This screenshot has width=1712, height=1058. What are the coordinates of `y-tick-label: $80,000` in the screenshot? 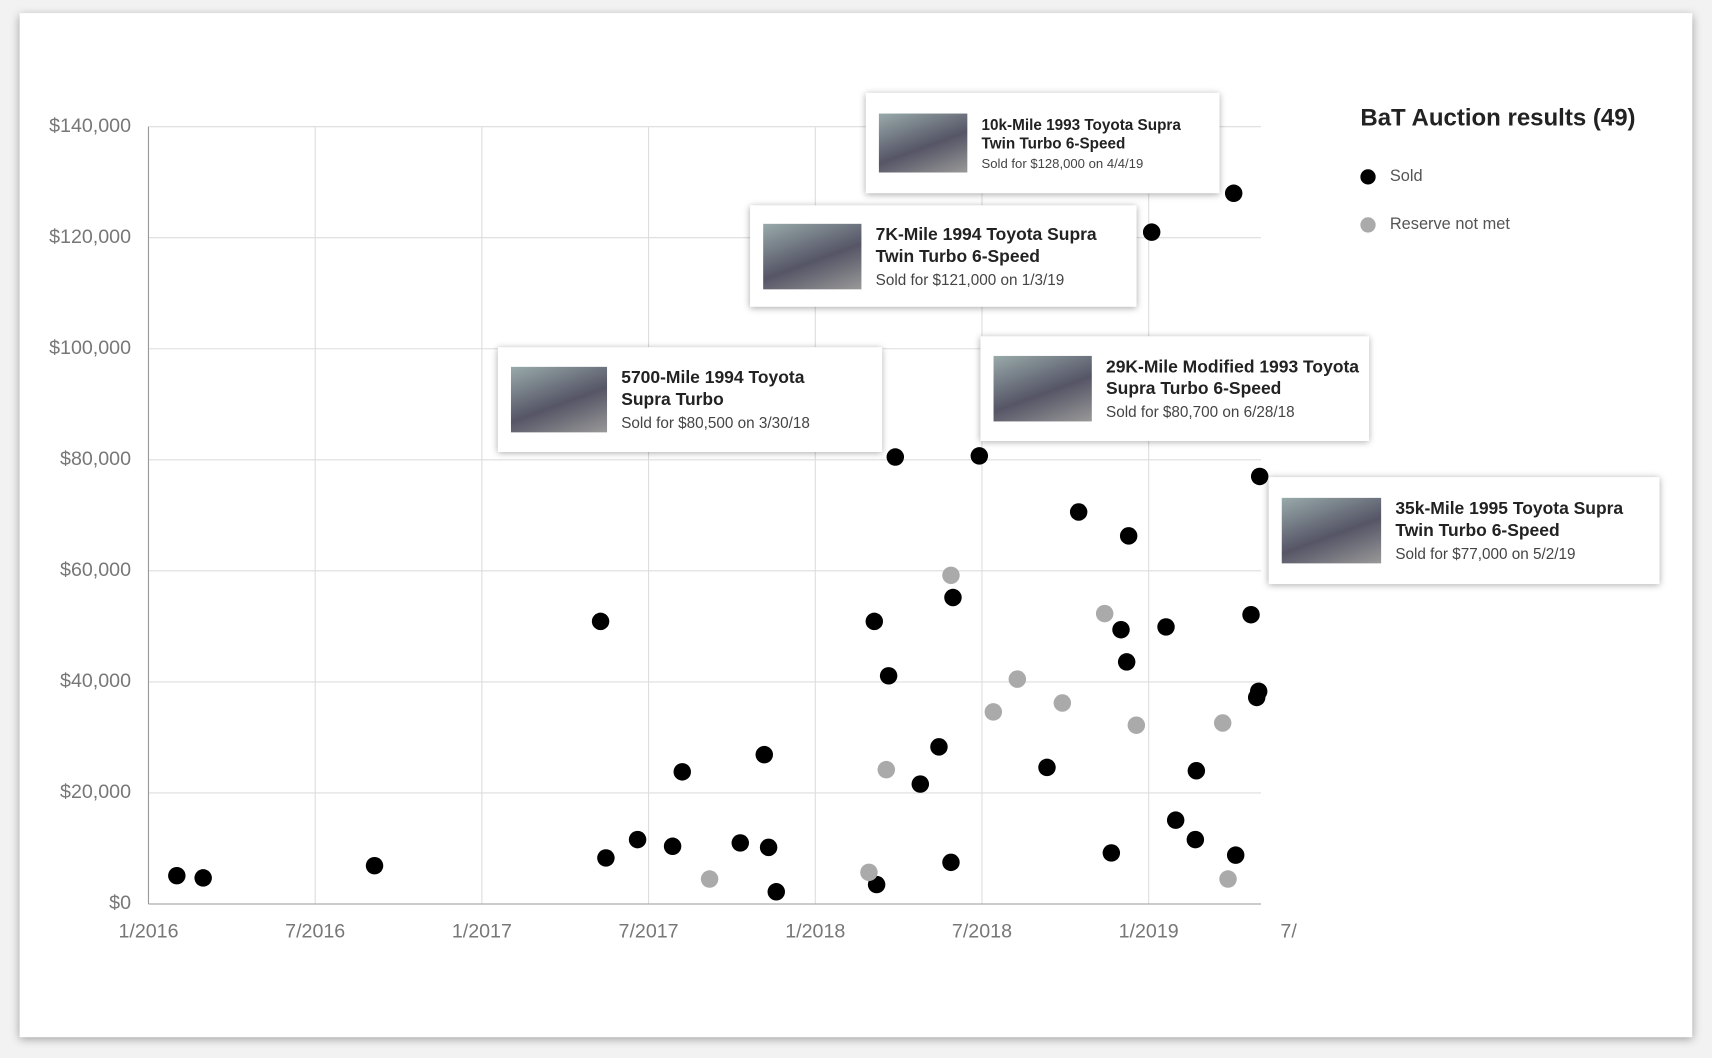 It's located at (95, 459).